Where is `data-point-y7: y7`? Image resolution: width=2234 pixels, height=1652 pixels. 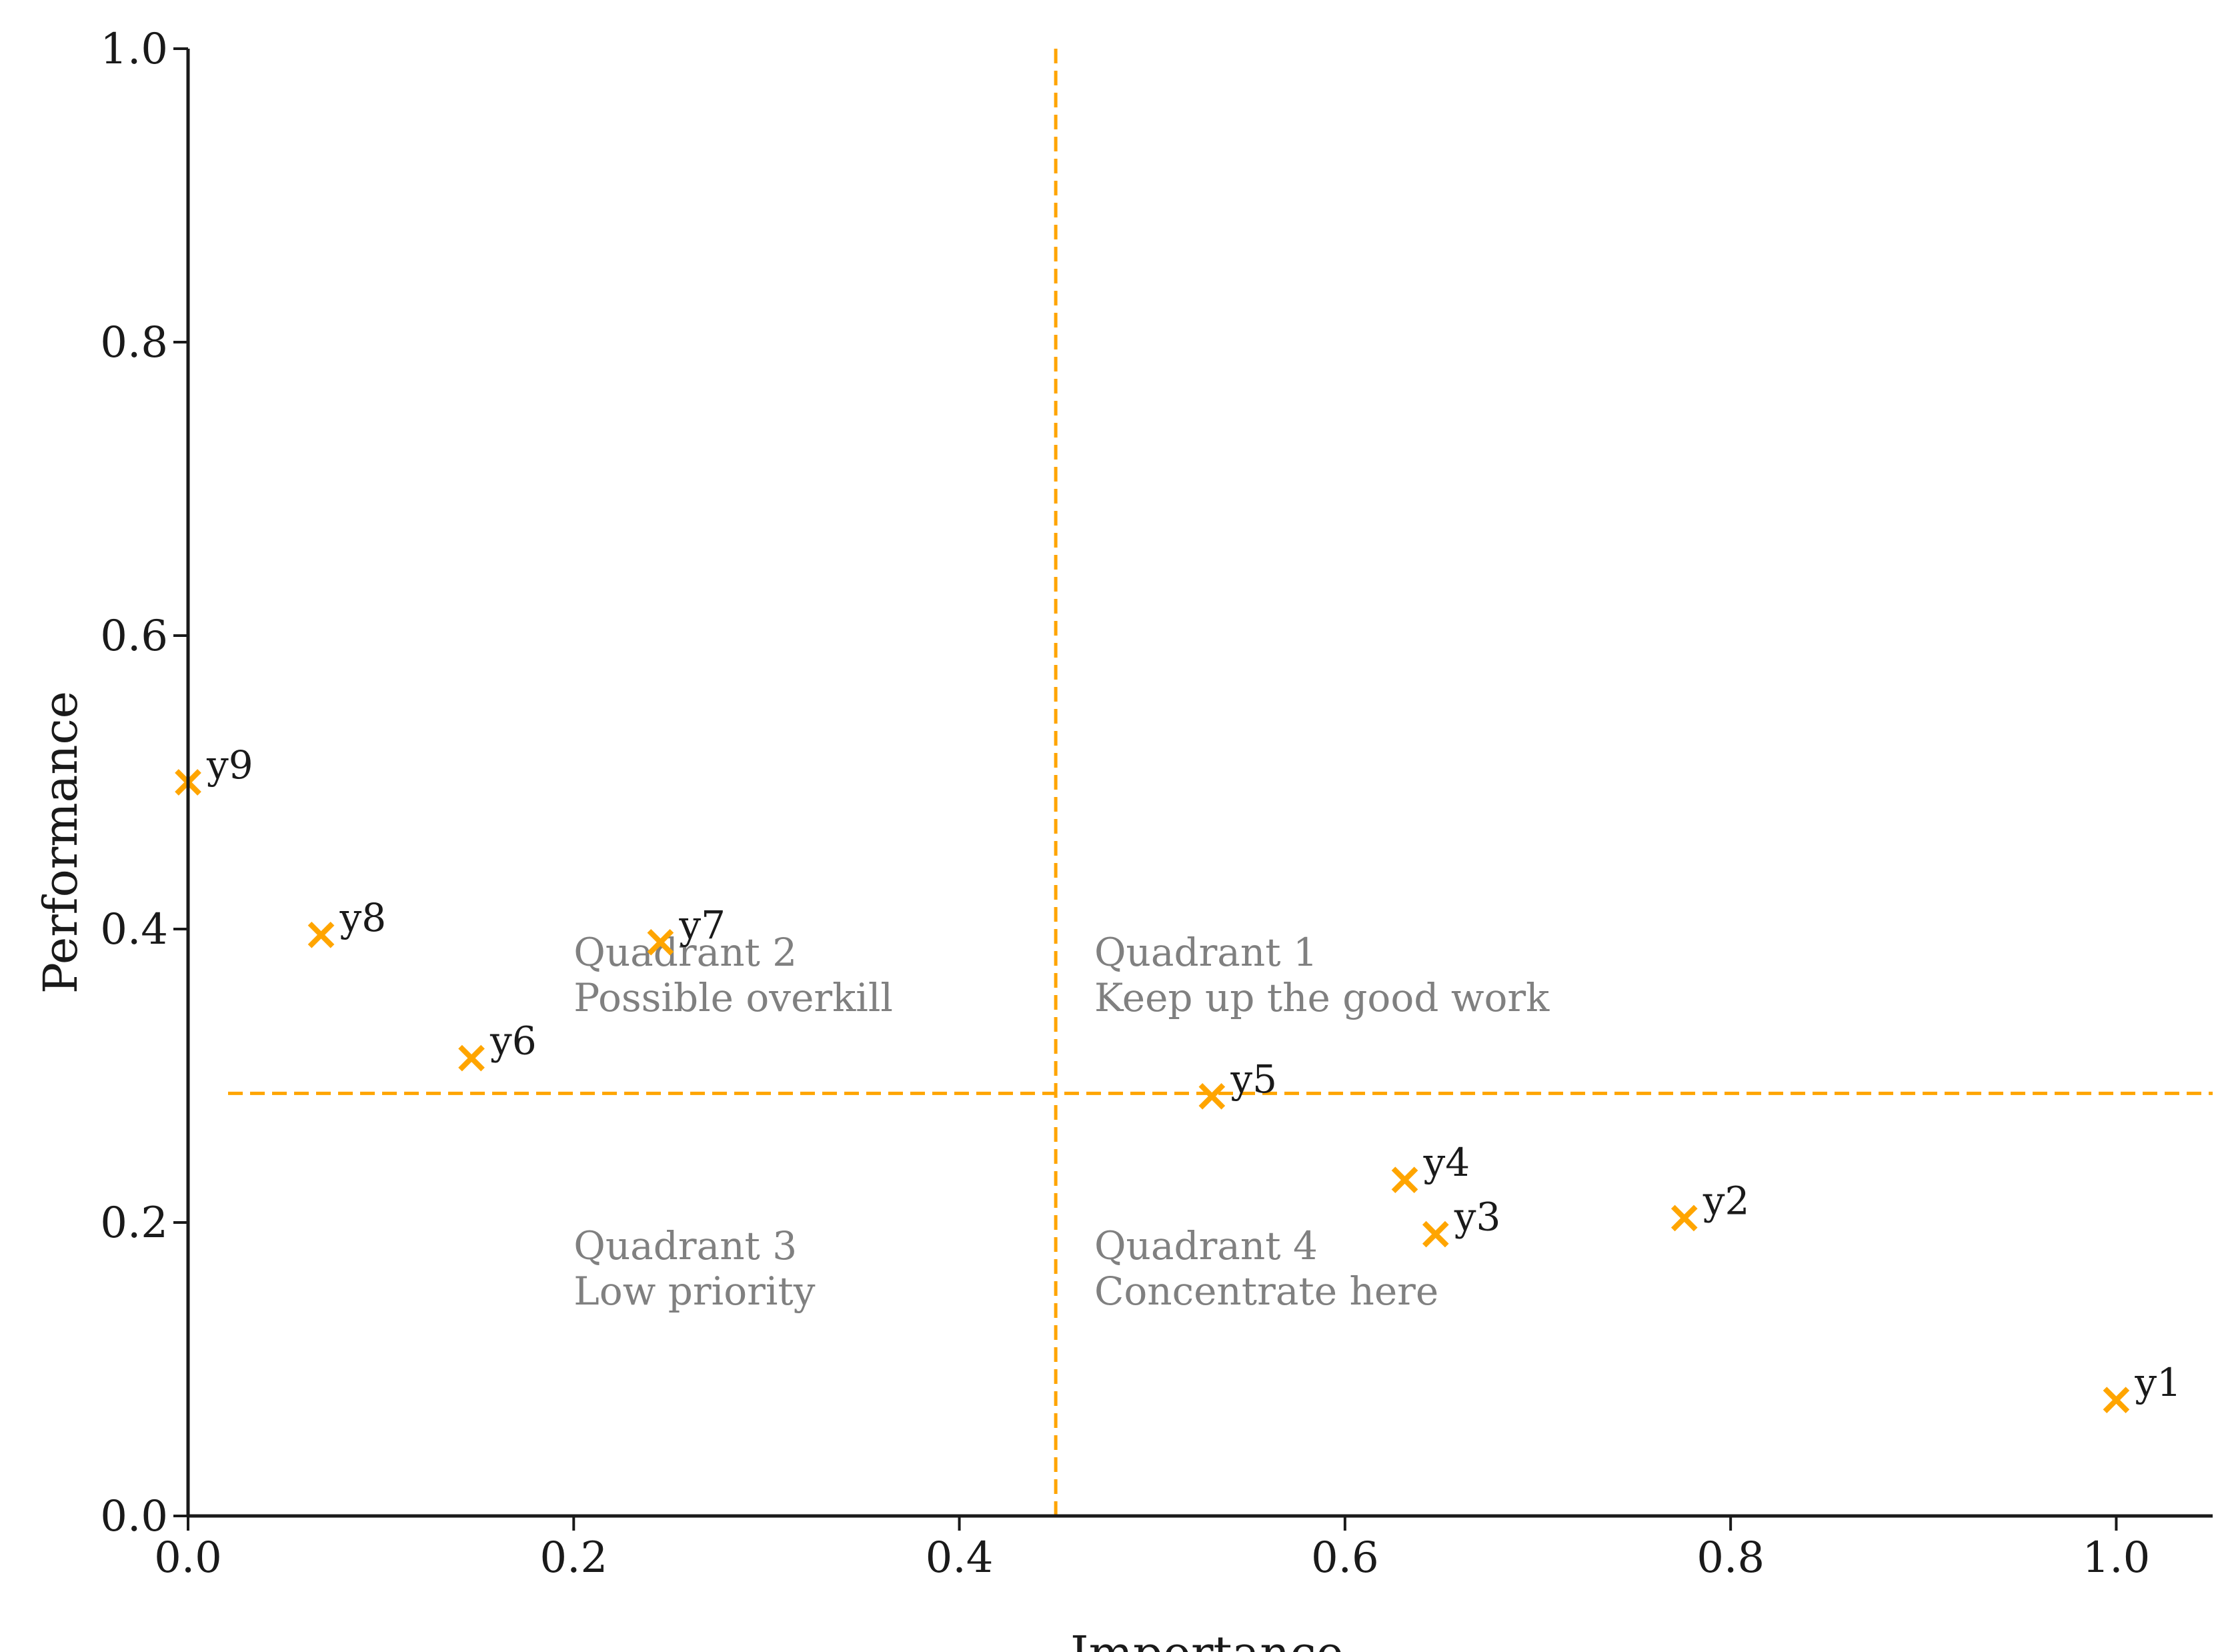 data-point-y7: y7 is located at coordinates (686, 929).